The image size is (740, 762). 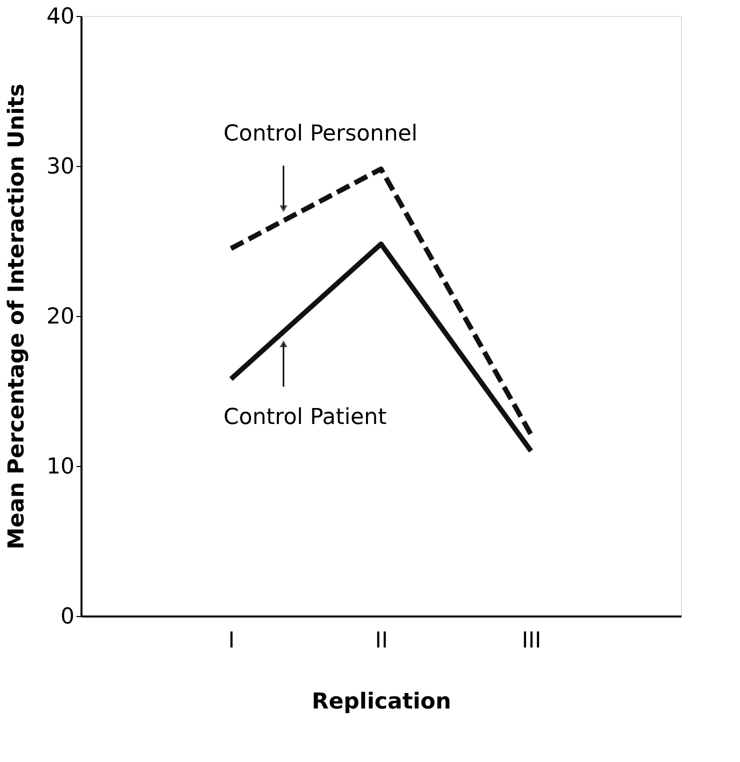 What do you see at coordinates (60, 17) in the screenshot?
I see `y-tick-label: 40` at bounding box center [60, 17].